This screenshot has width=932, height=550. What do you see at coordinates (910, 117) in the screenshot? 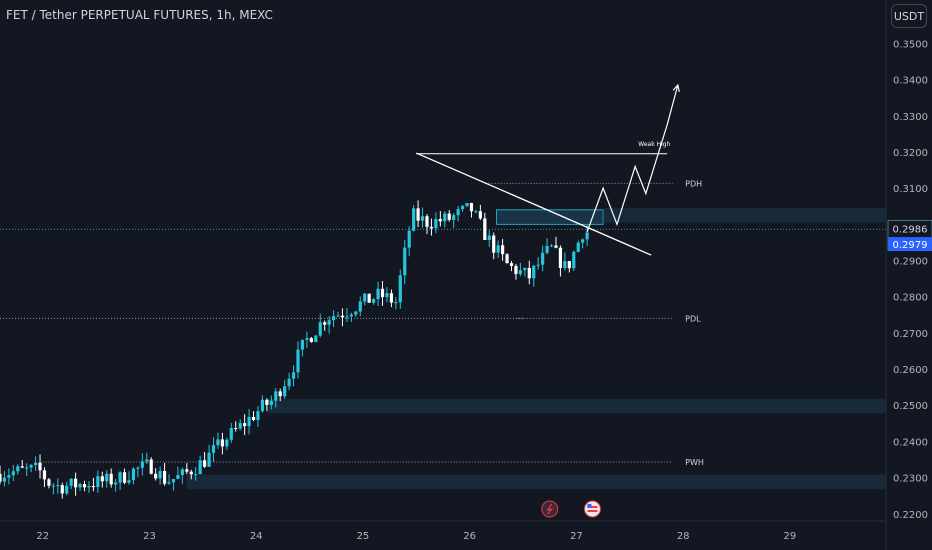
I see `y-tick-label: 0.3300` at bounding box center [910, 117].